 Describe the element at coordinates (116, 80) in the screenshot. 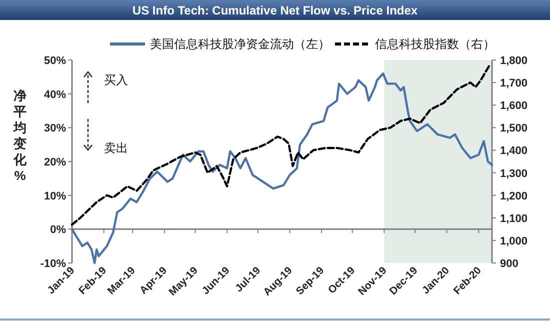

I see `annotation: 买入` at that location.